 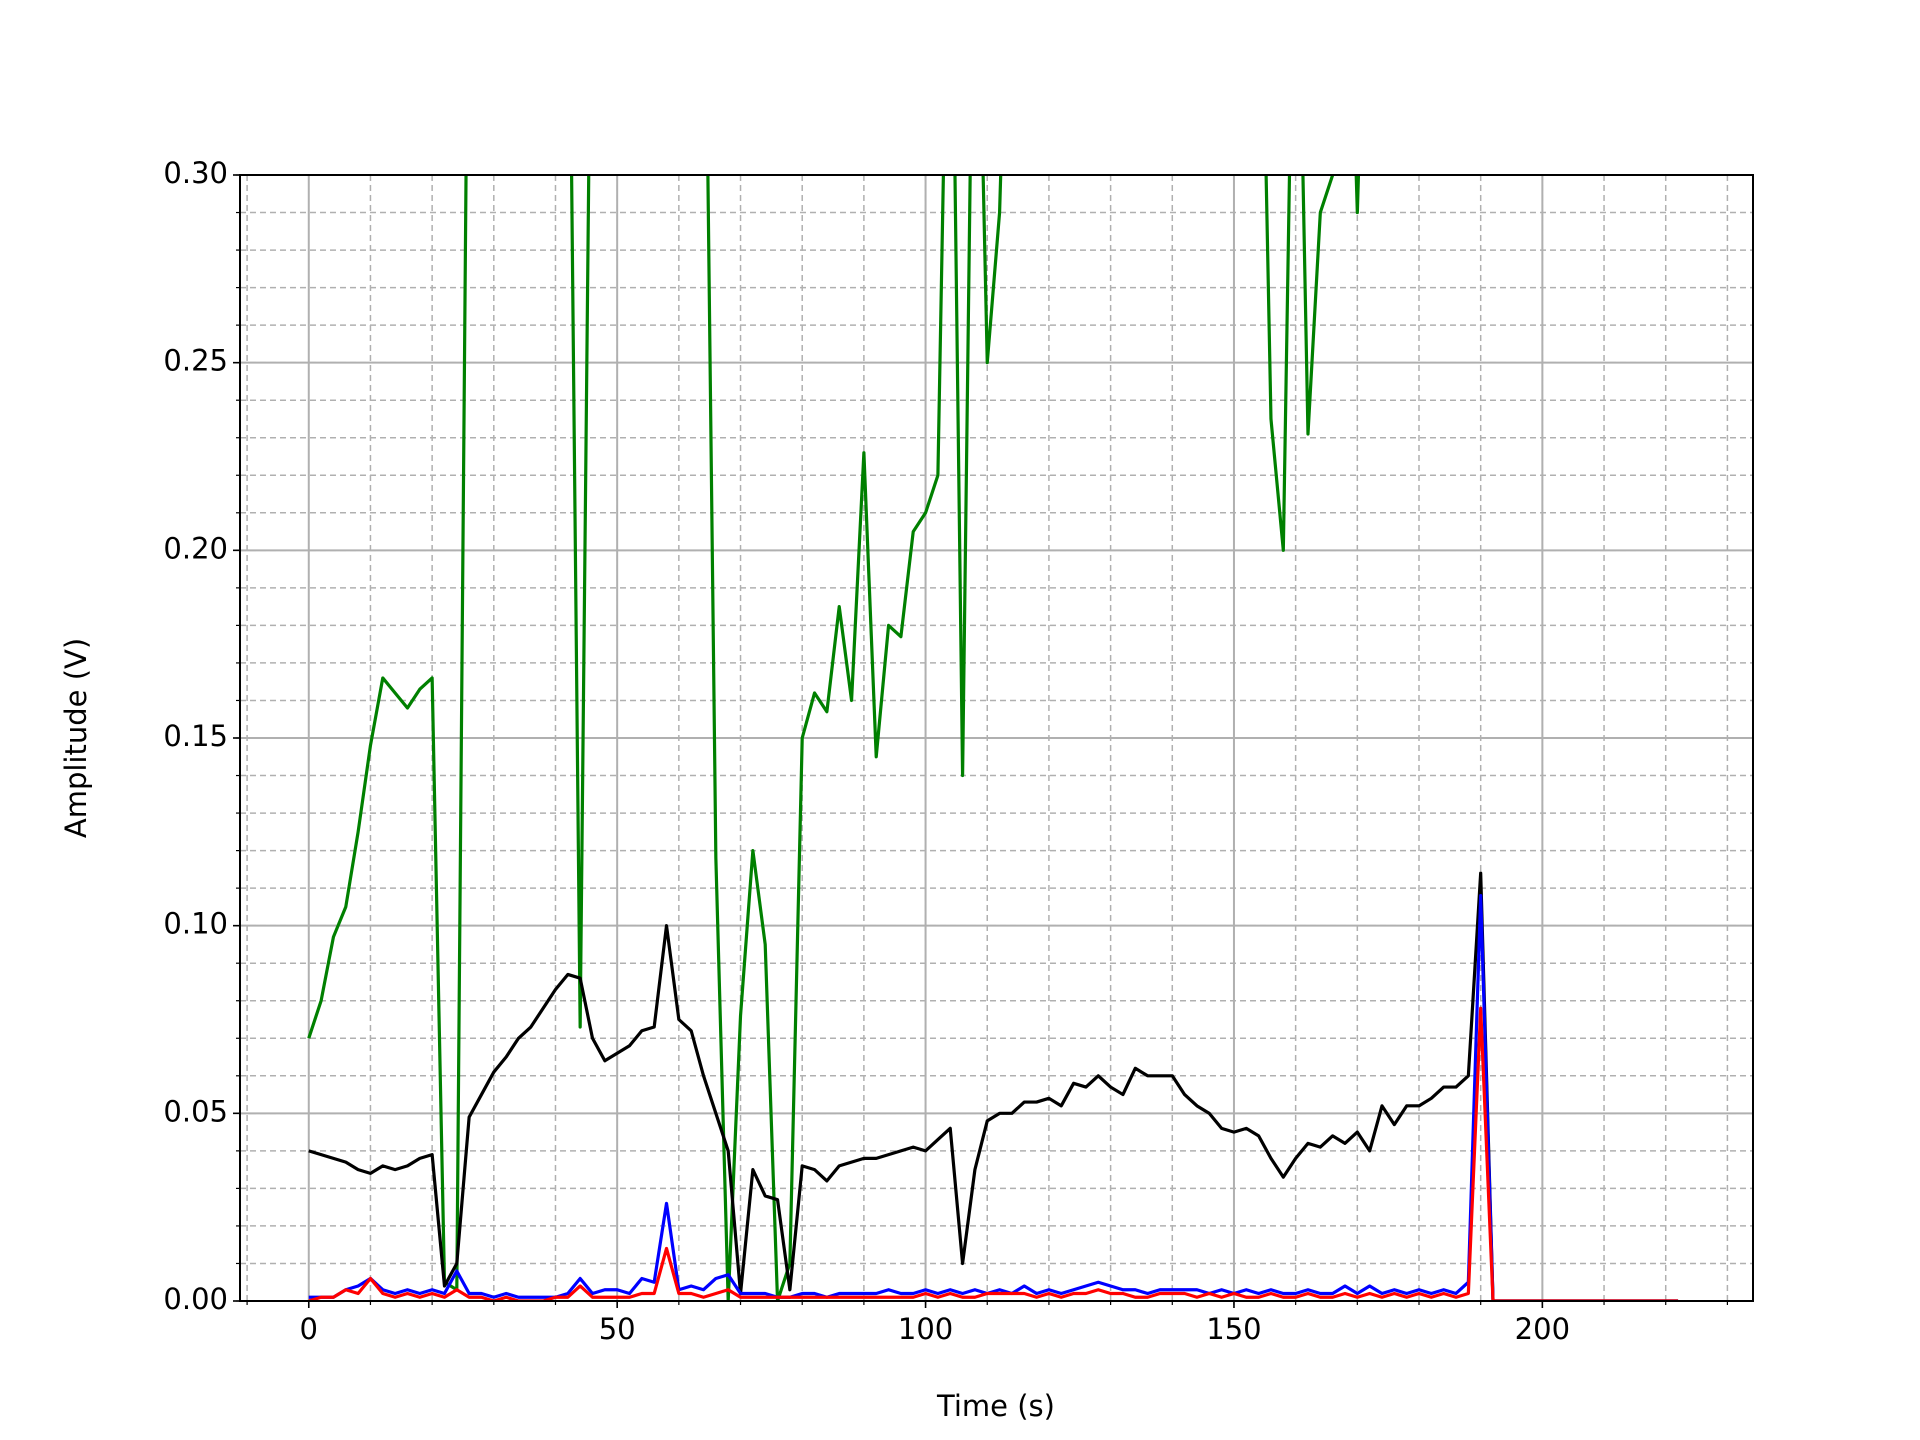 What do you see at coordinates (617, 1329) in the screenshot?
I see `x-tick-label: 50` at bounding box center [617, 1329].